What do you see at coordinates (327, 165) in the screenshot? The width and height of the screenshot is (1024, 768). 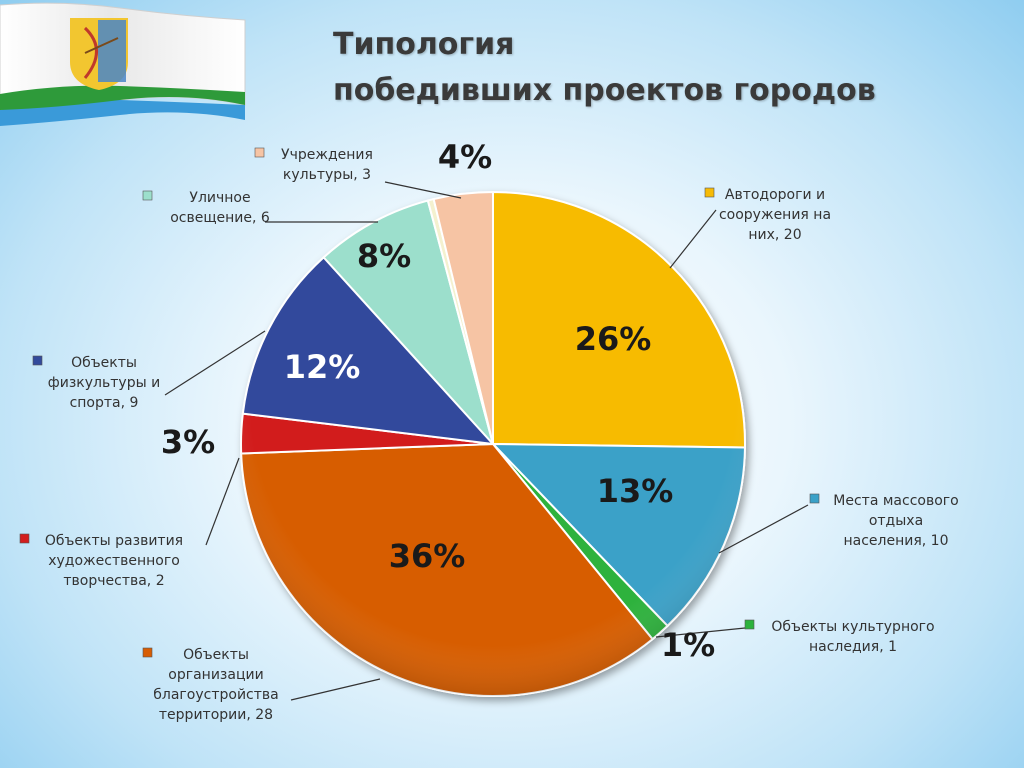 I see `pie-category-label: Учреждения культуры, 3` at bounding box center [327, 165].